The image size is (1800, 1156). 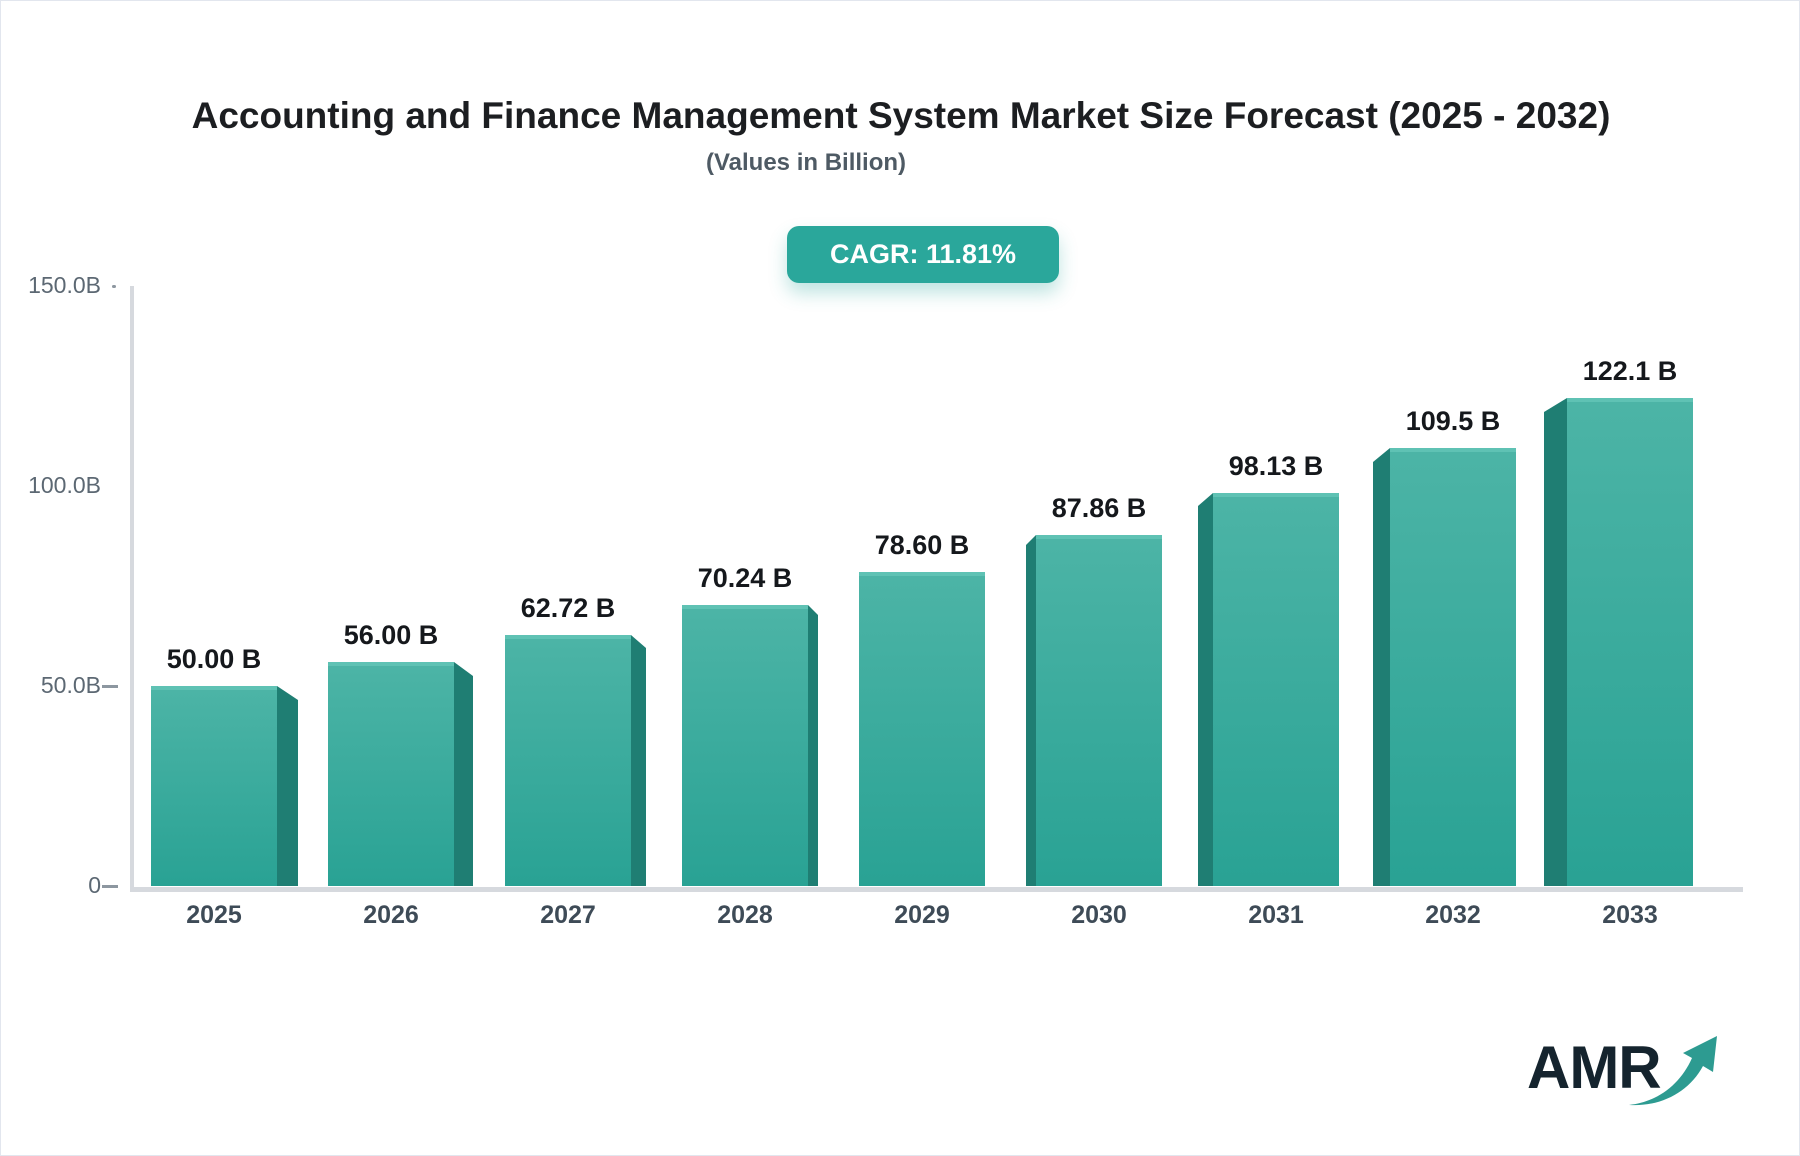 What do you see at coordinates (391, 915) in the screenshot?
I see `x-axis-label-2026: 2026` at bounding box center [391, 915].